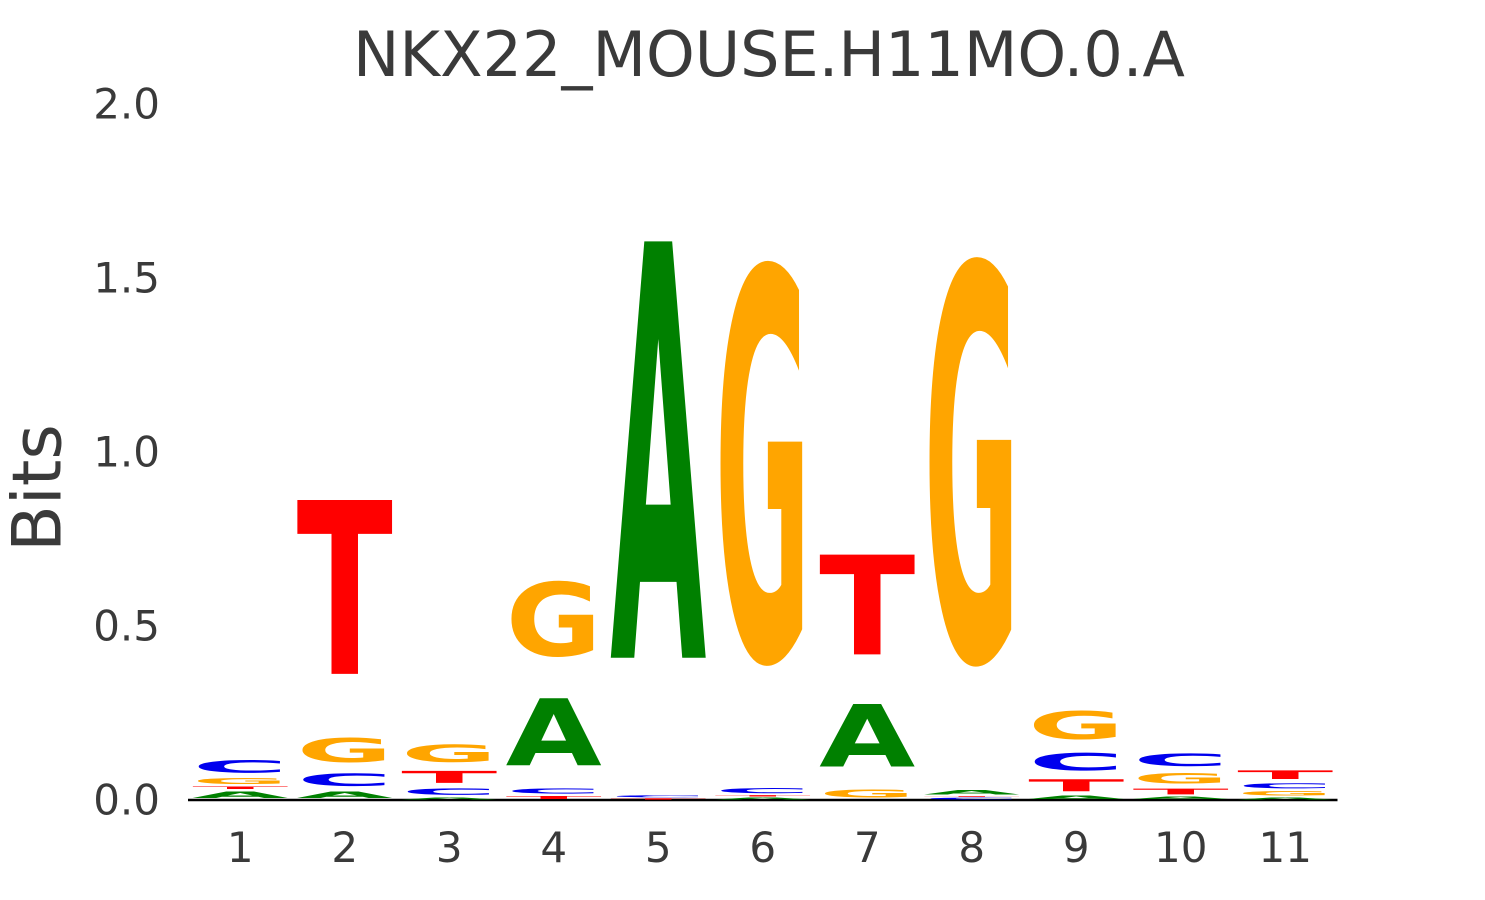 The width and height of the screenshot is (1485, 900). Describe the element at coordinates (240, 795) in the screenshot. I see `logo-letter-pos1-A: A` at that location.